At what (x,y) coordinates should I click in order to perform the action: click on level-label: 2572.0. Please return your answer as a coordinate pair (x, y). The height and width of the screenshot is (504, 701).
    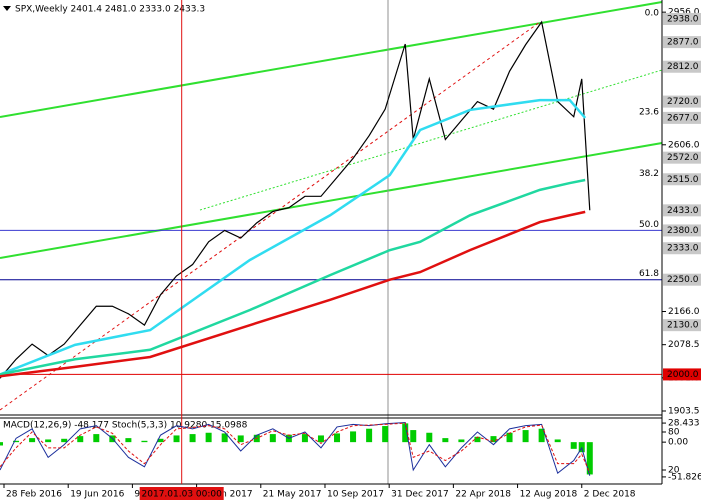
    Looking at the image, I should click on (683, 158).